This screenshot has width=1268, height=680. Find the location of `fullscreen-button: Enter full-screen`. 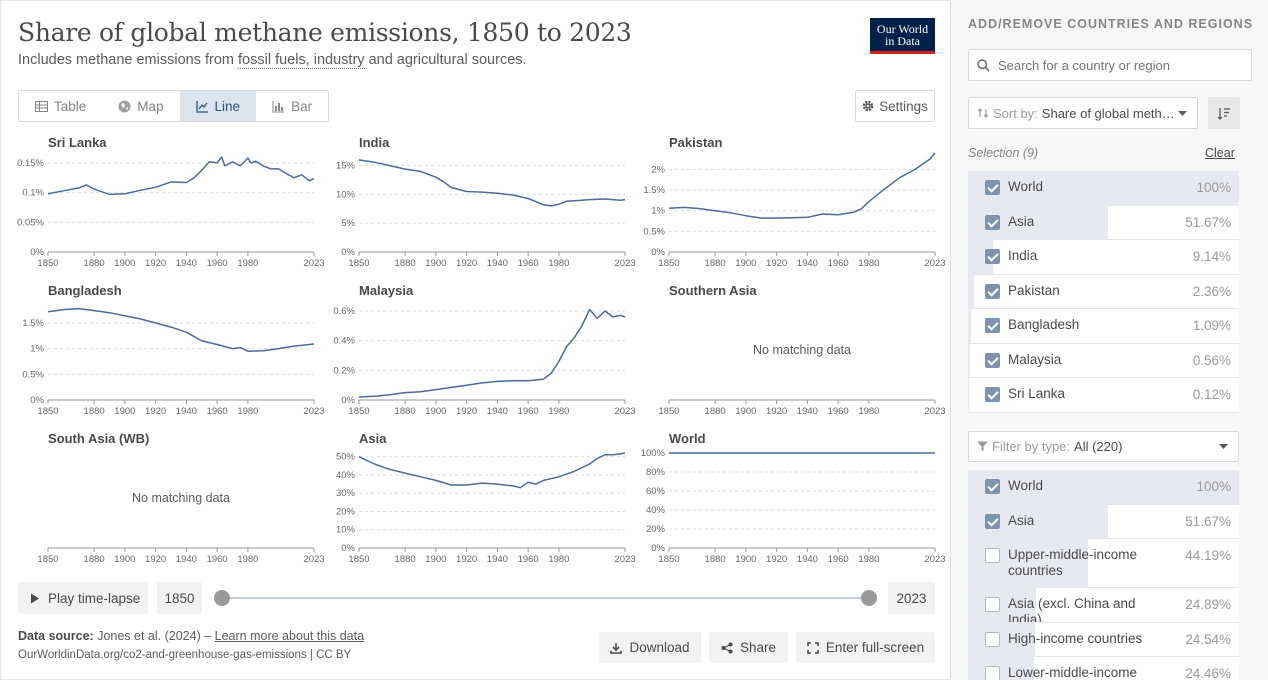

fullscreen-button: Enter full-screen is located at coordinates (865, 647).